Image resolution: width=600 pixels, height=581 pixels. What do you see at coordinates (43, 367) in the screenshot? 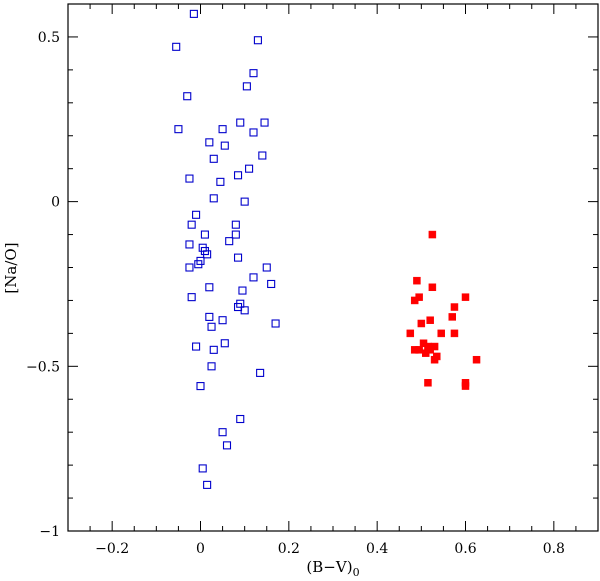
I see `y-tick-label: −0.5` at bounding box center [43, 367].